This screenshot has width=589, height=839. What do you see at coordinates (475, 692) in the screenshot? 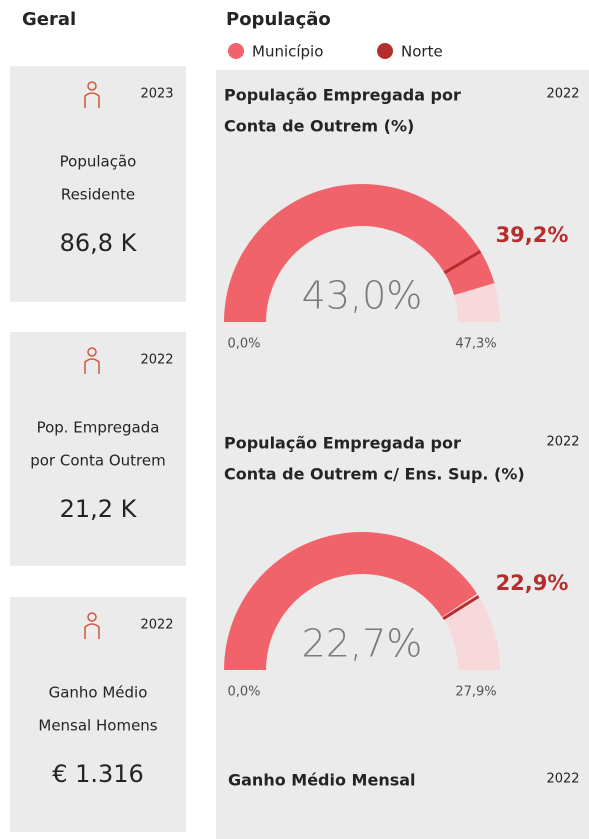
I see `gauge-max: 27,9%` at bounding box center [475, 692].